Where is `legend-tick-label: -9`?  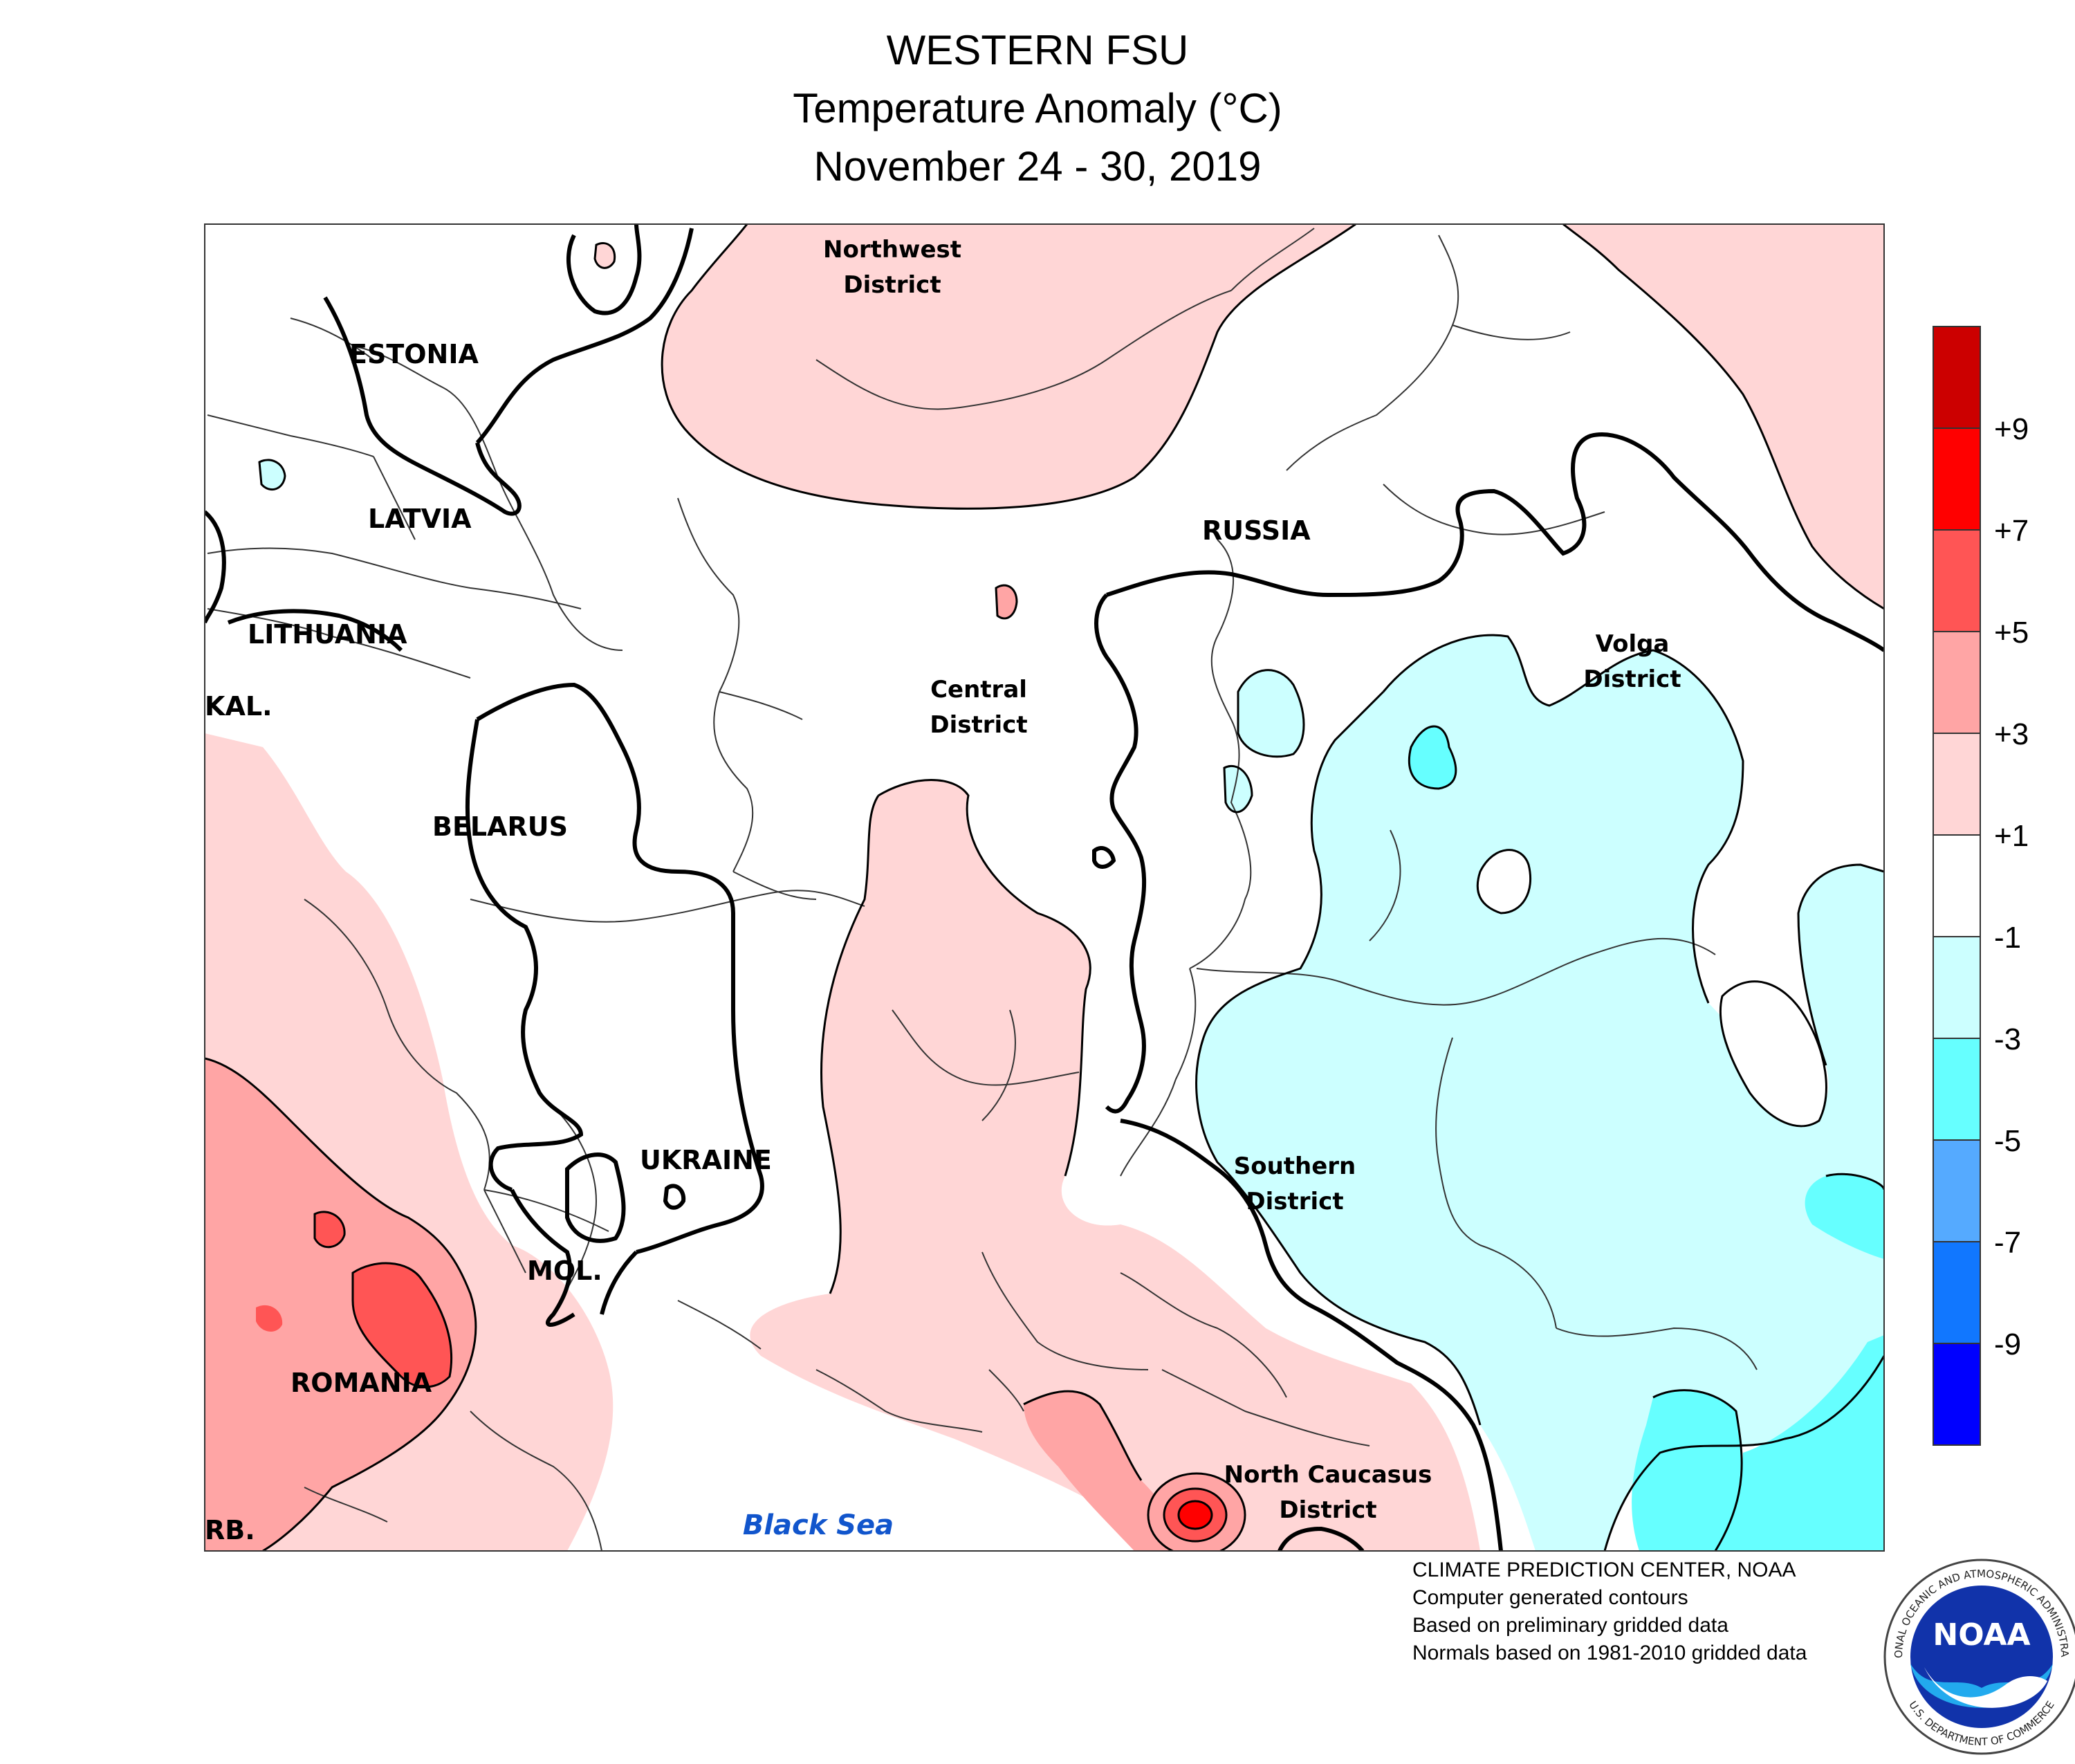
legend-tick-label: -9 is located at coordinates (2007, 1344).